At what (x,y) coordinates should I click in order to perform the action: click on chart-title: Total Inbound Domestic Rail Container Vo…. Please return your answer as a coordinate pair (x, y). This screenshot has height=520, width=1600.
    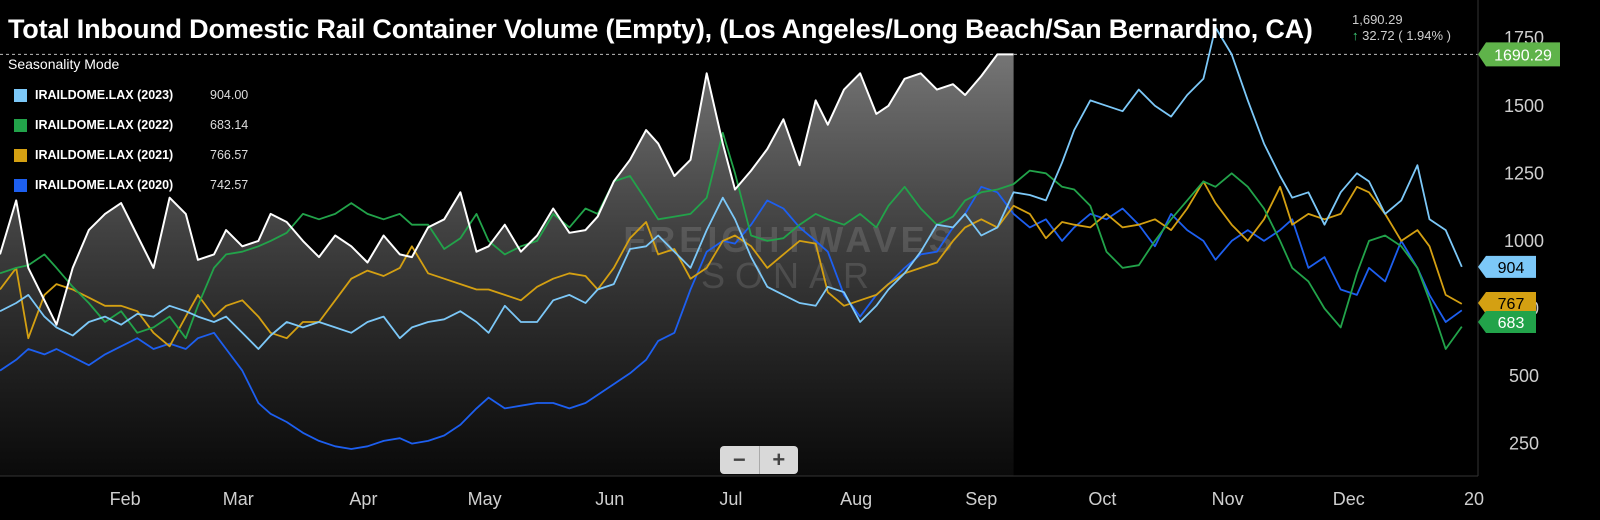
    Looking at the image, I should click on (660, 29).